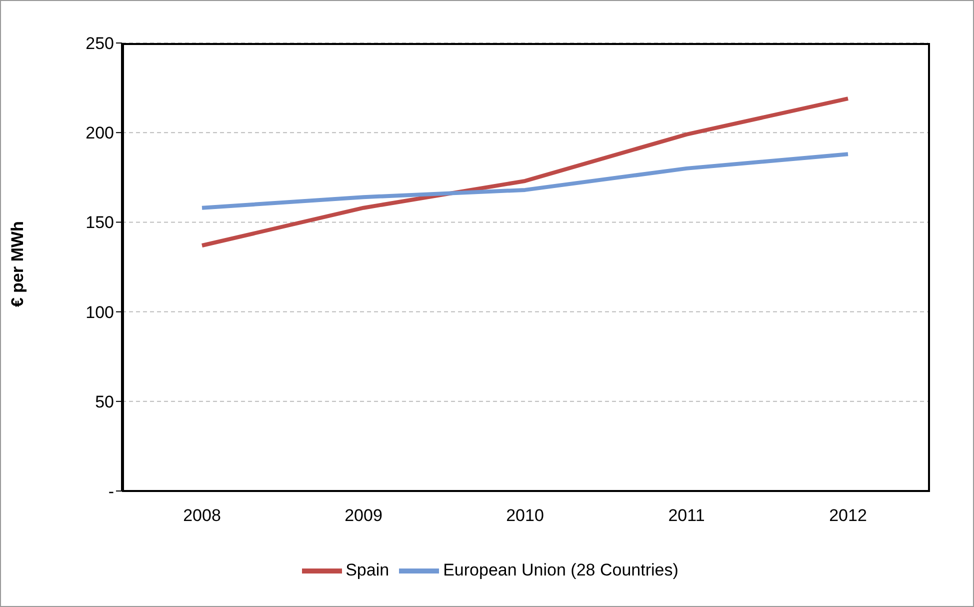  What do you see at coordinates (100, 44) in the screenshot?
I see `y-tick-label: 250` at bounding box center [100, 44].